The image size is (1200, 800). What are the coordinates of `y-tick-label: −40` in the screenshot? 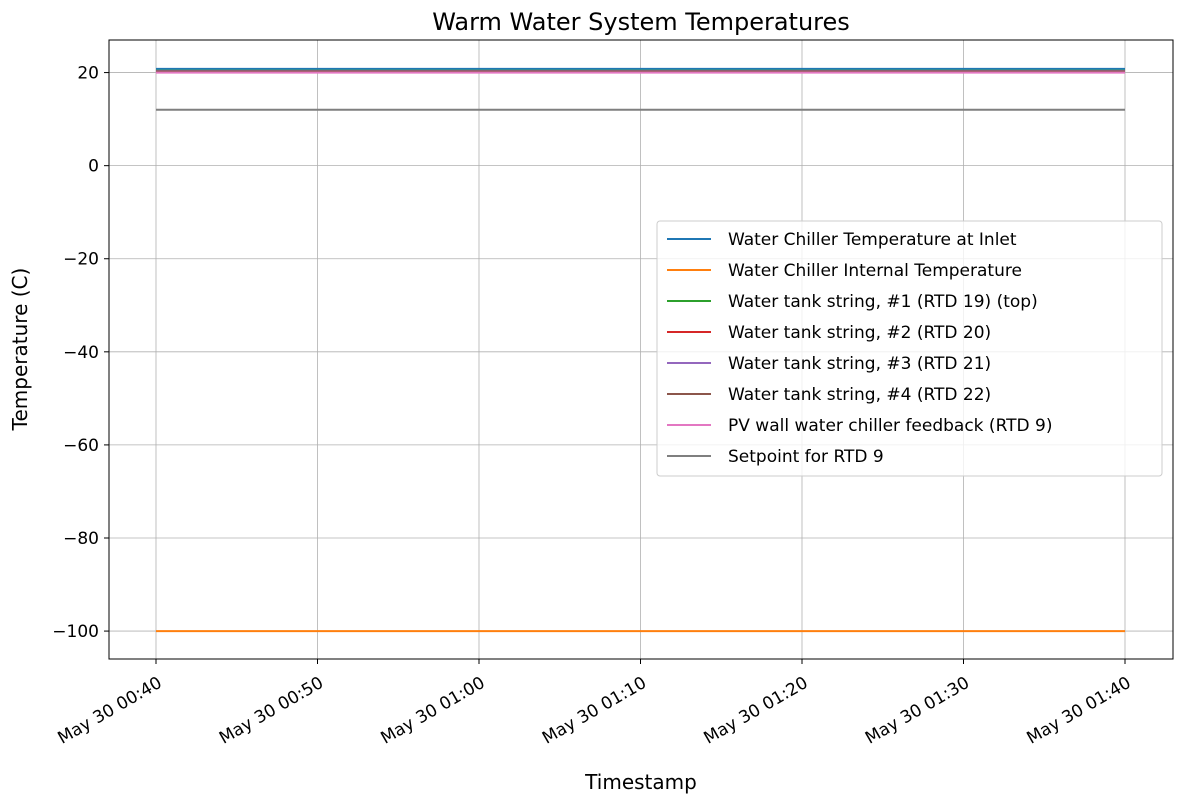 It's located at (81, 353).